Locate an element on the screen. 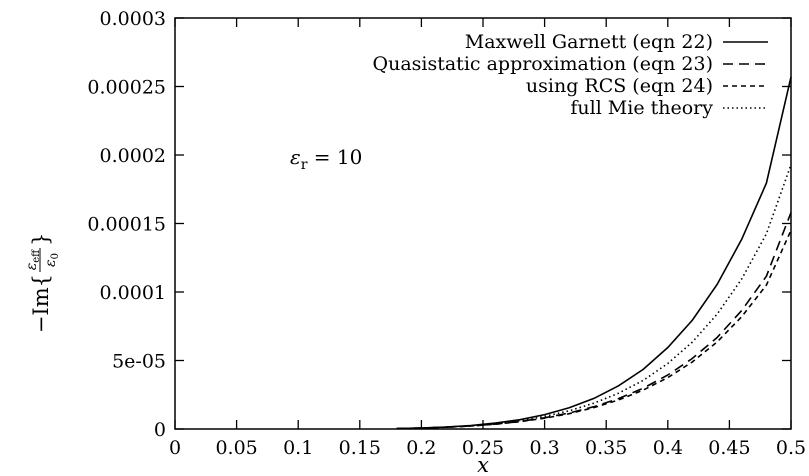 The width and height of the screenshot is (809, 476). y-axis-label-denominator-sub: 0 is located at coordinates (55, 256).